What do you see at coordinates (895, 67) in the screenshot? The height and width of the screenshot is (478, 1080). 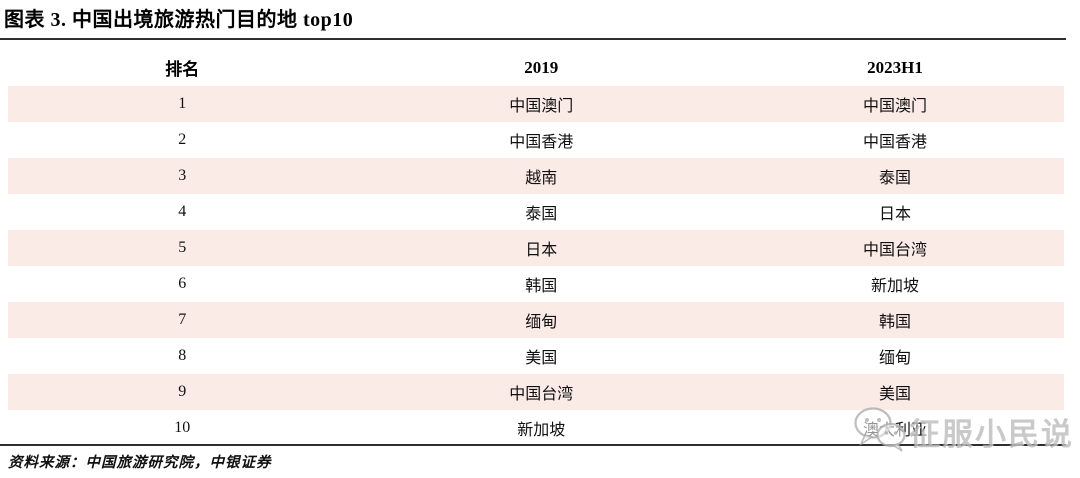 I see `column-header-2023h1: 2023H1` at bounding box center [895, 67].